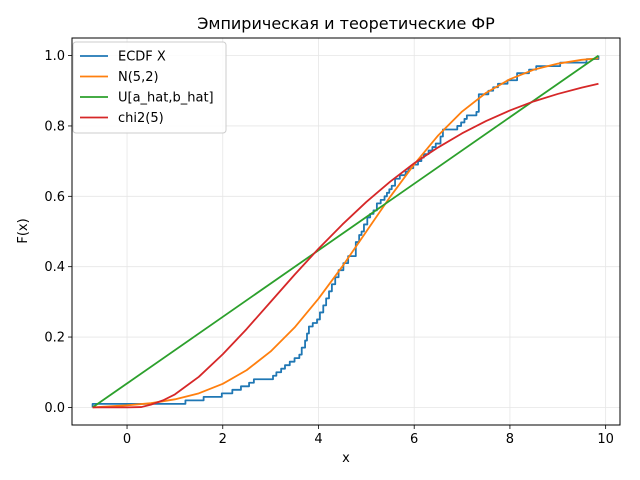  I want to click on x-tick-label: 8, so click(510, 439).